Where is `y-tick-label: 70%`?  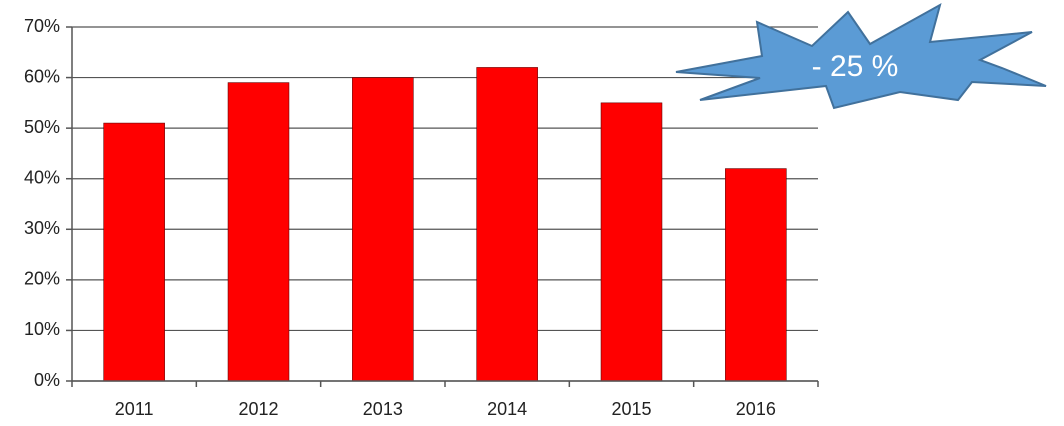 y-tick-label: 70% is located at coordinates (42, 26).